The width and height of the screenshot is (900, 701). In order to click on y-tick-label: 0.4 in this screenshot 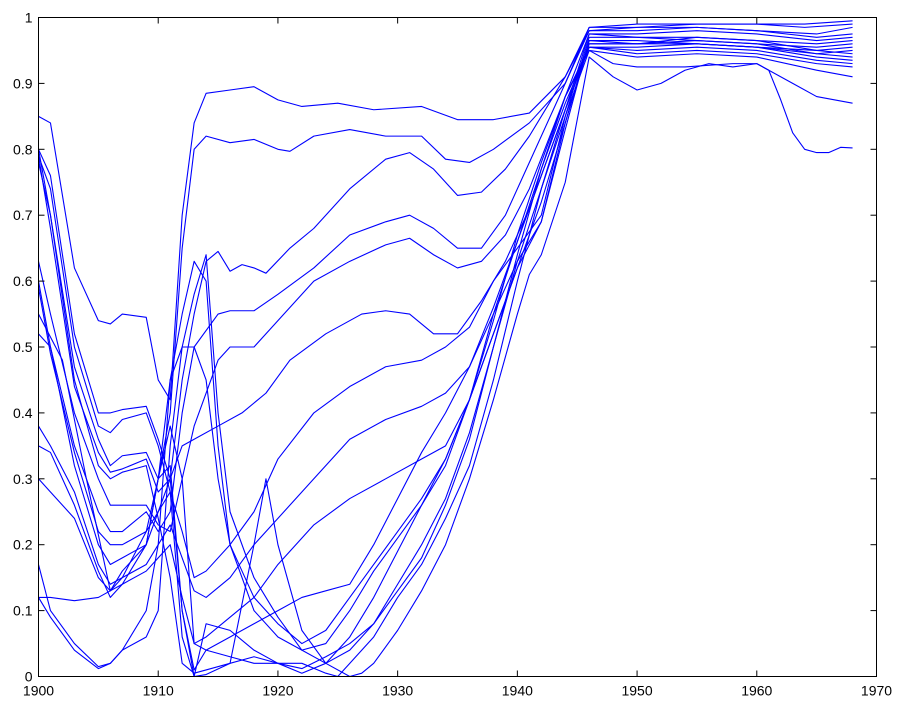, I will do `click(23, 413)`.